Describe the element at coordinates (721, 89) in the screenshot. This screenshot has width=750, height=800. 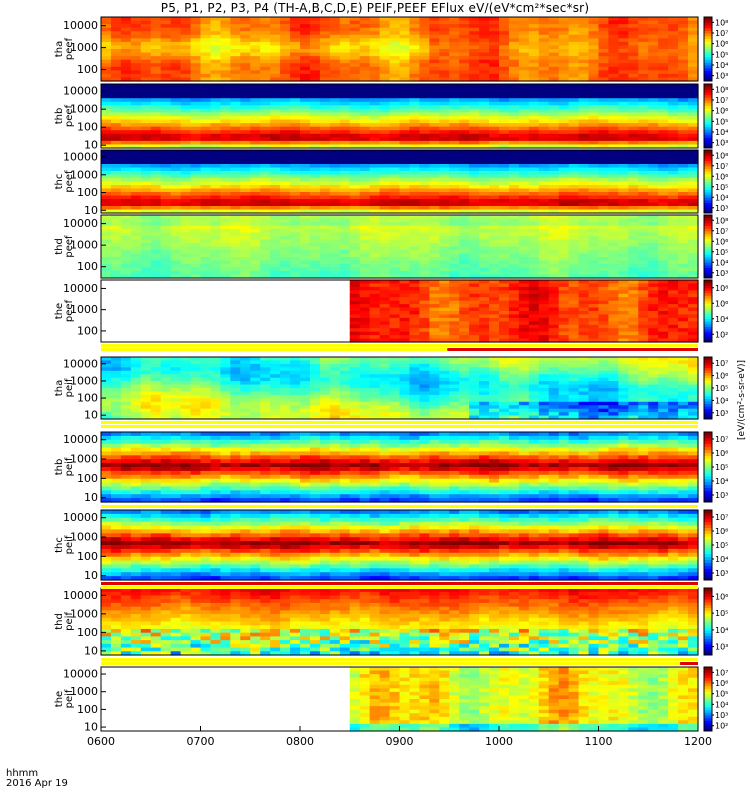
I see `colorbar-tick-label: 10⁸` at that location.